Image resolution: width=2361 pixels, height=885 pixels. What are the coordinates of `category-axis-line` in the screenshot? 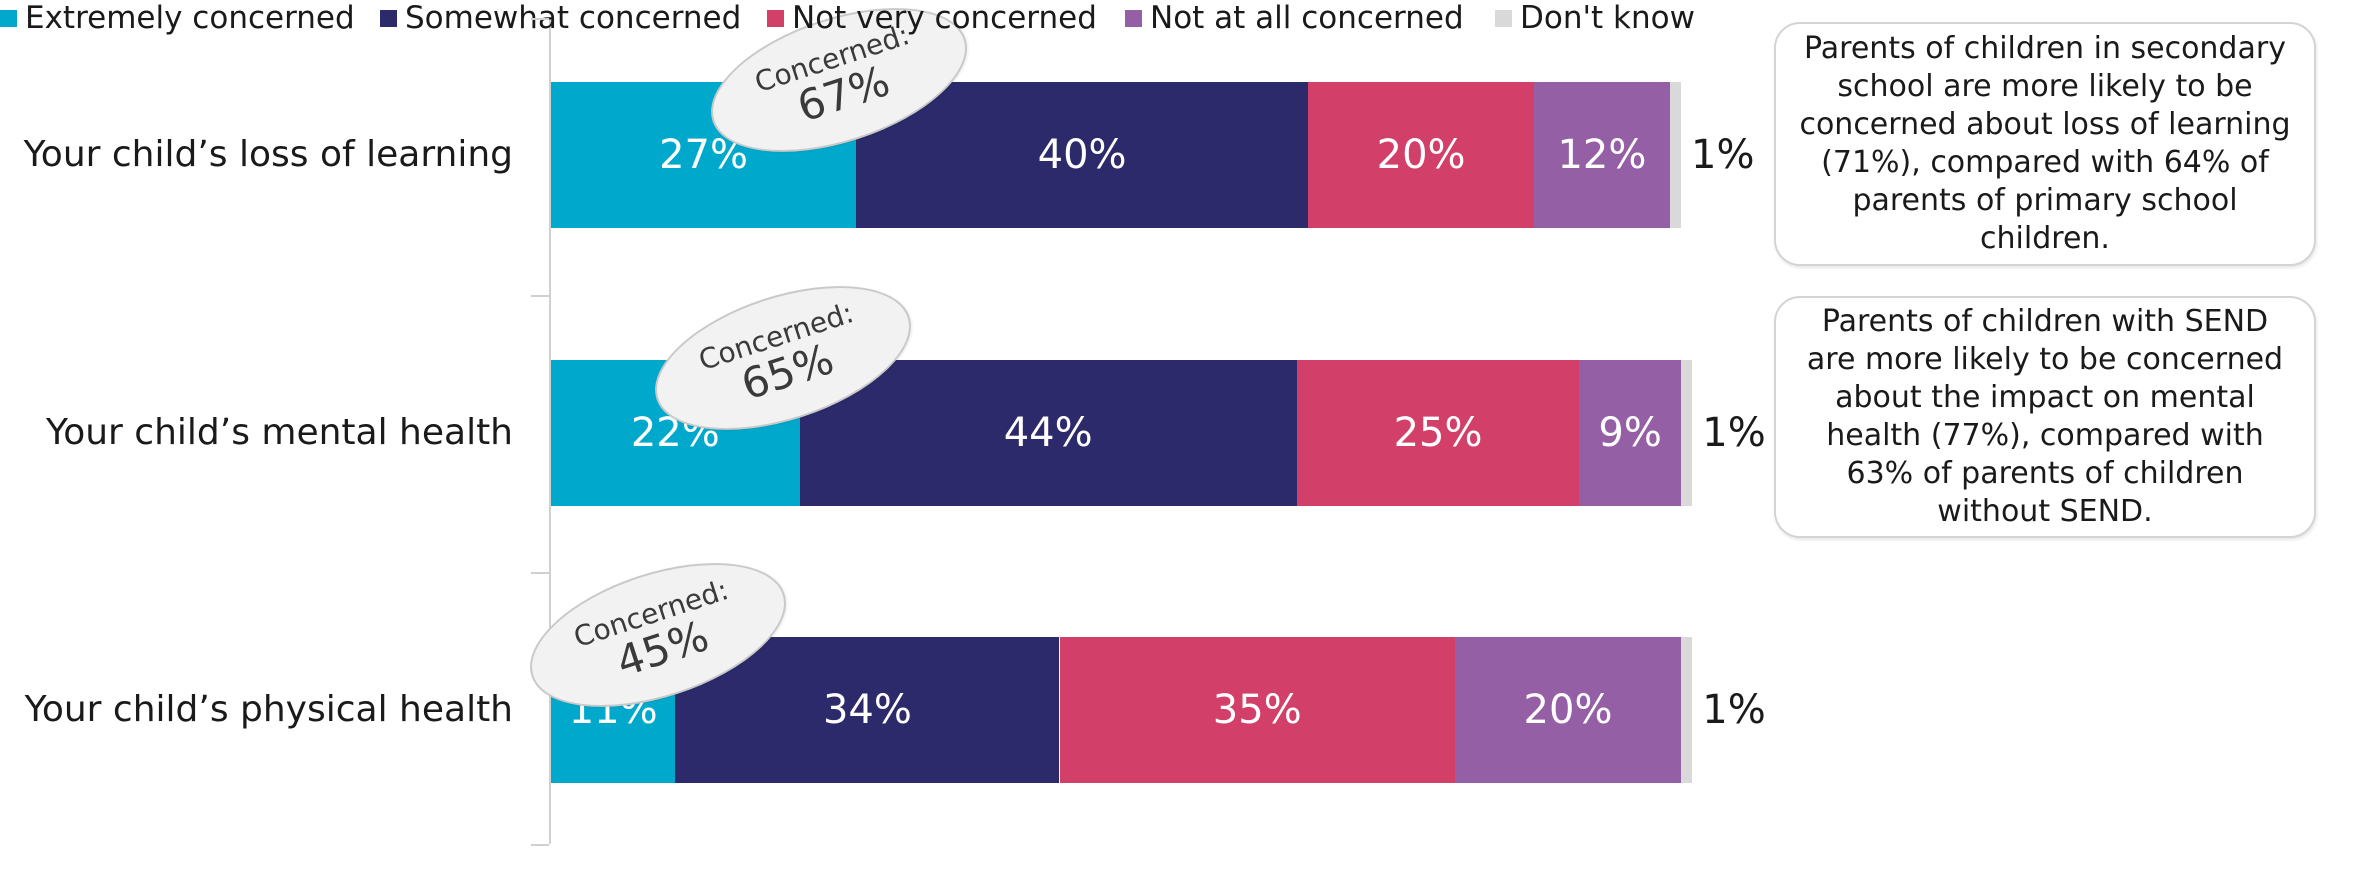 It's located at (550, 431).